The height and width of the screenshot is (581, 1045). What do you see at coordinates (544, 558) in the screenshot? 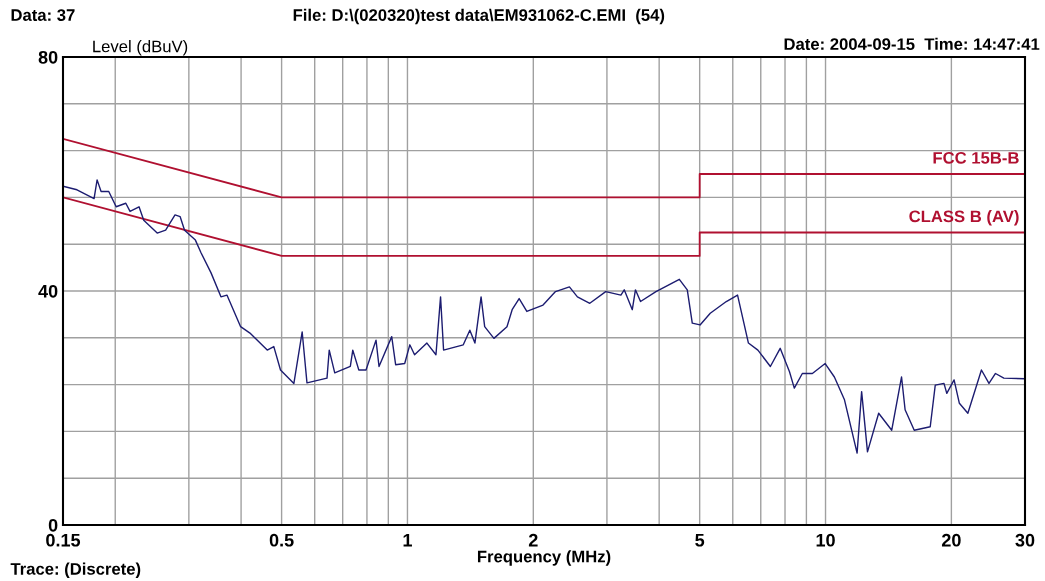
I see `x-axis-title: Frequency (MHz)` at bounding box center [544, 558].